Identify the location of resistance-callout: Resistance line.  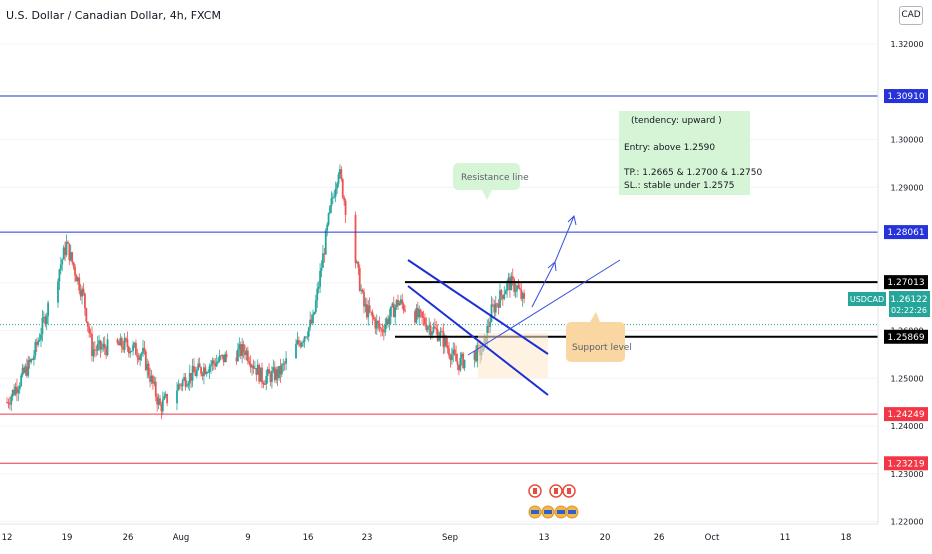
(491, 181).